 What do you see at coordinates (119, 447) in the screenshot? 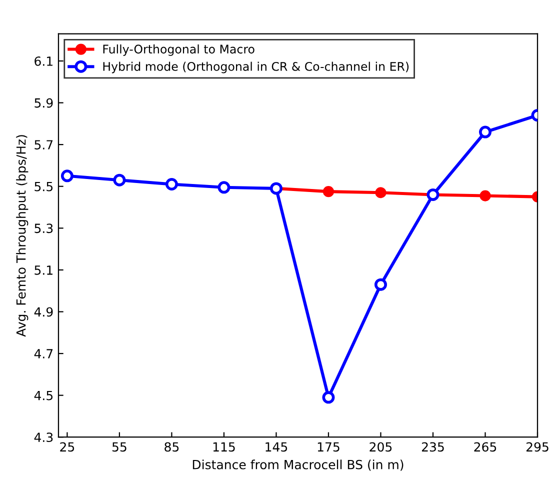
I see `x-tick-label: 55` at bounding box center [119, 447].